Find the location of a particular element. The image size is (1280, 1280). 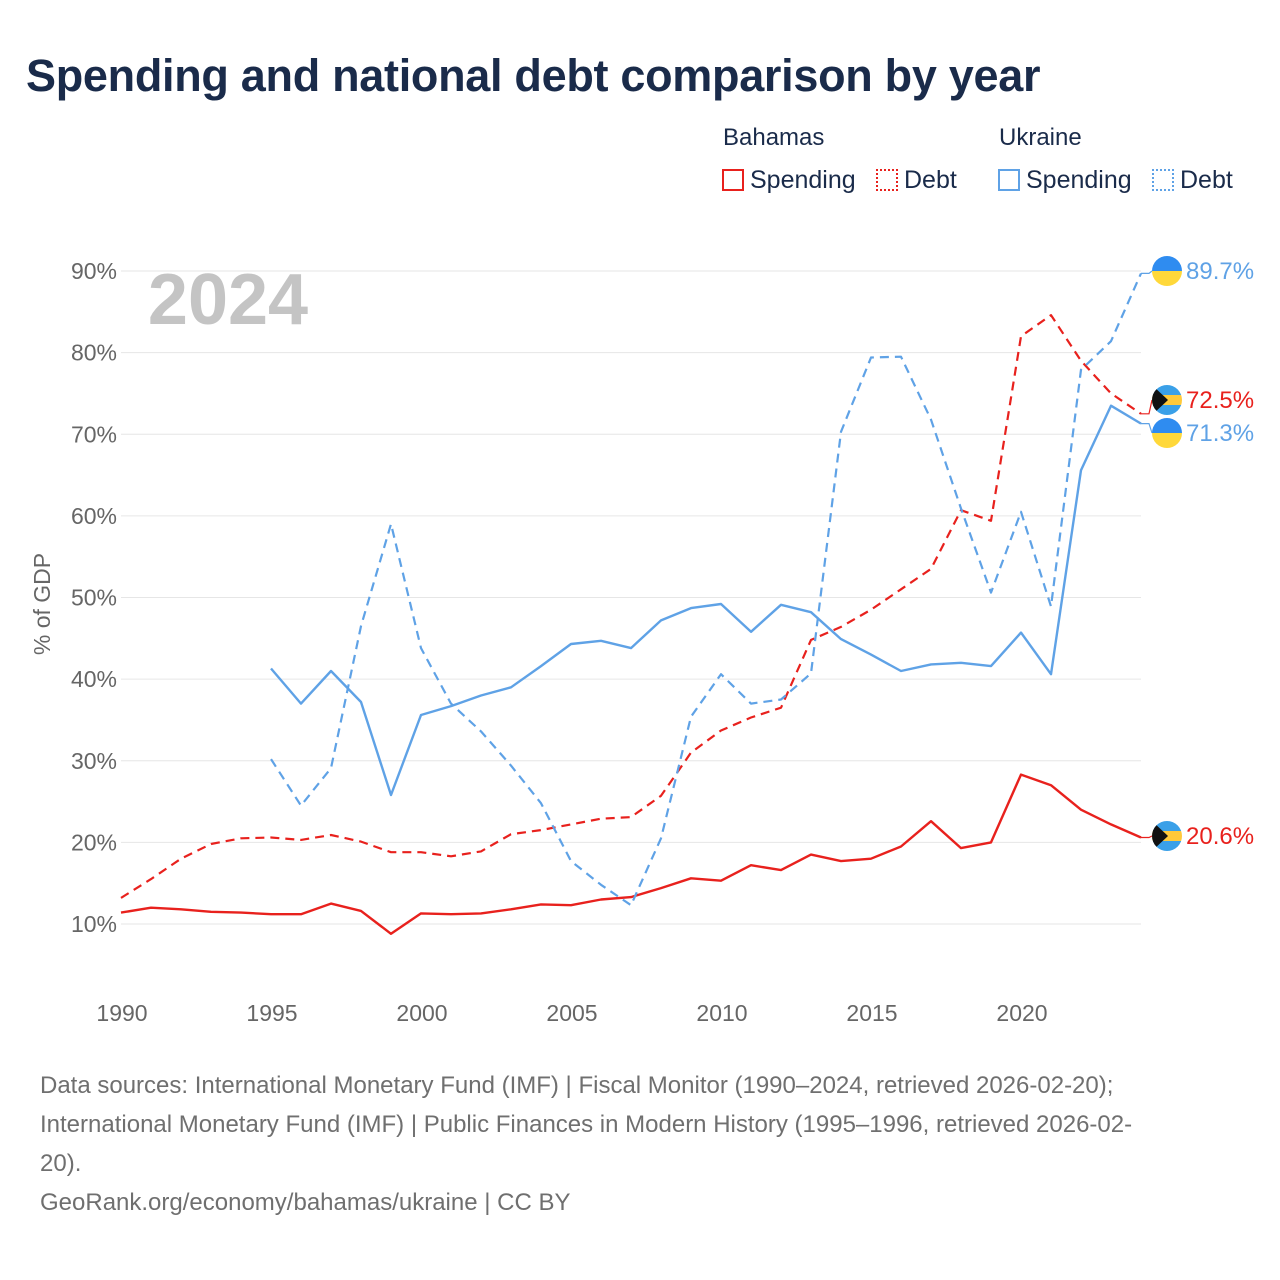

x-tick-label: 2020 is located at coordinates (1021, 1013).